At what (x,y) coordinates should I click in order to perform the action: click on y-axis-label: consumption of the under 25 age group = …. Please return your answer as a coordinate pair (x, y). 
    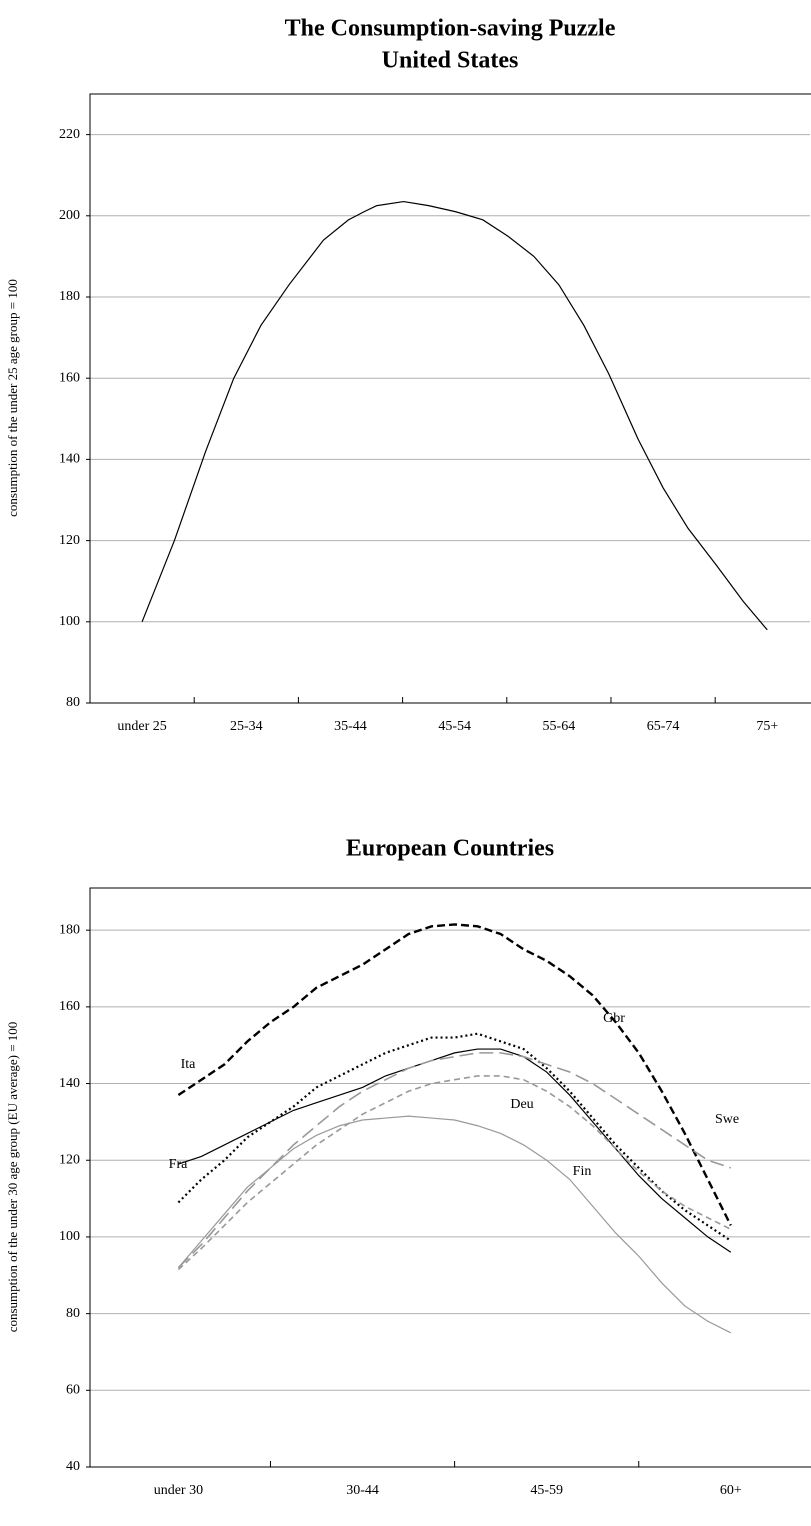
    Looking at the image, I should click on (12, 398).